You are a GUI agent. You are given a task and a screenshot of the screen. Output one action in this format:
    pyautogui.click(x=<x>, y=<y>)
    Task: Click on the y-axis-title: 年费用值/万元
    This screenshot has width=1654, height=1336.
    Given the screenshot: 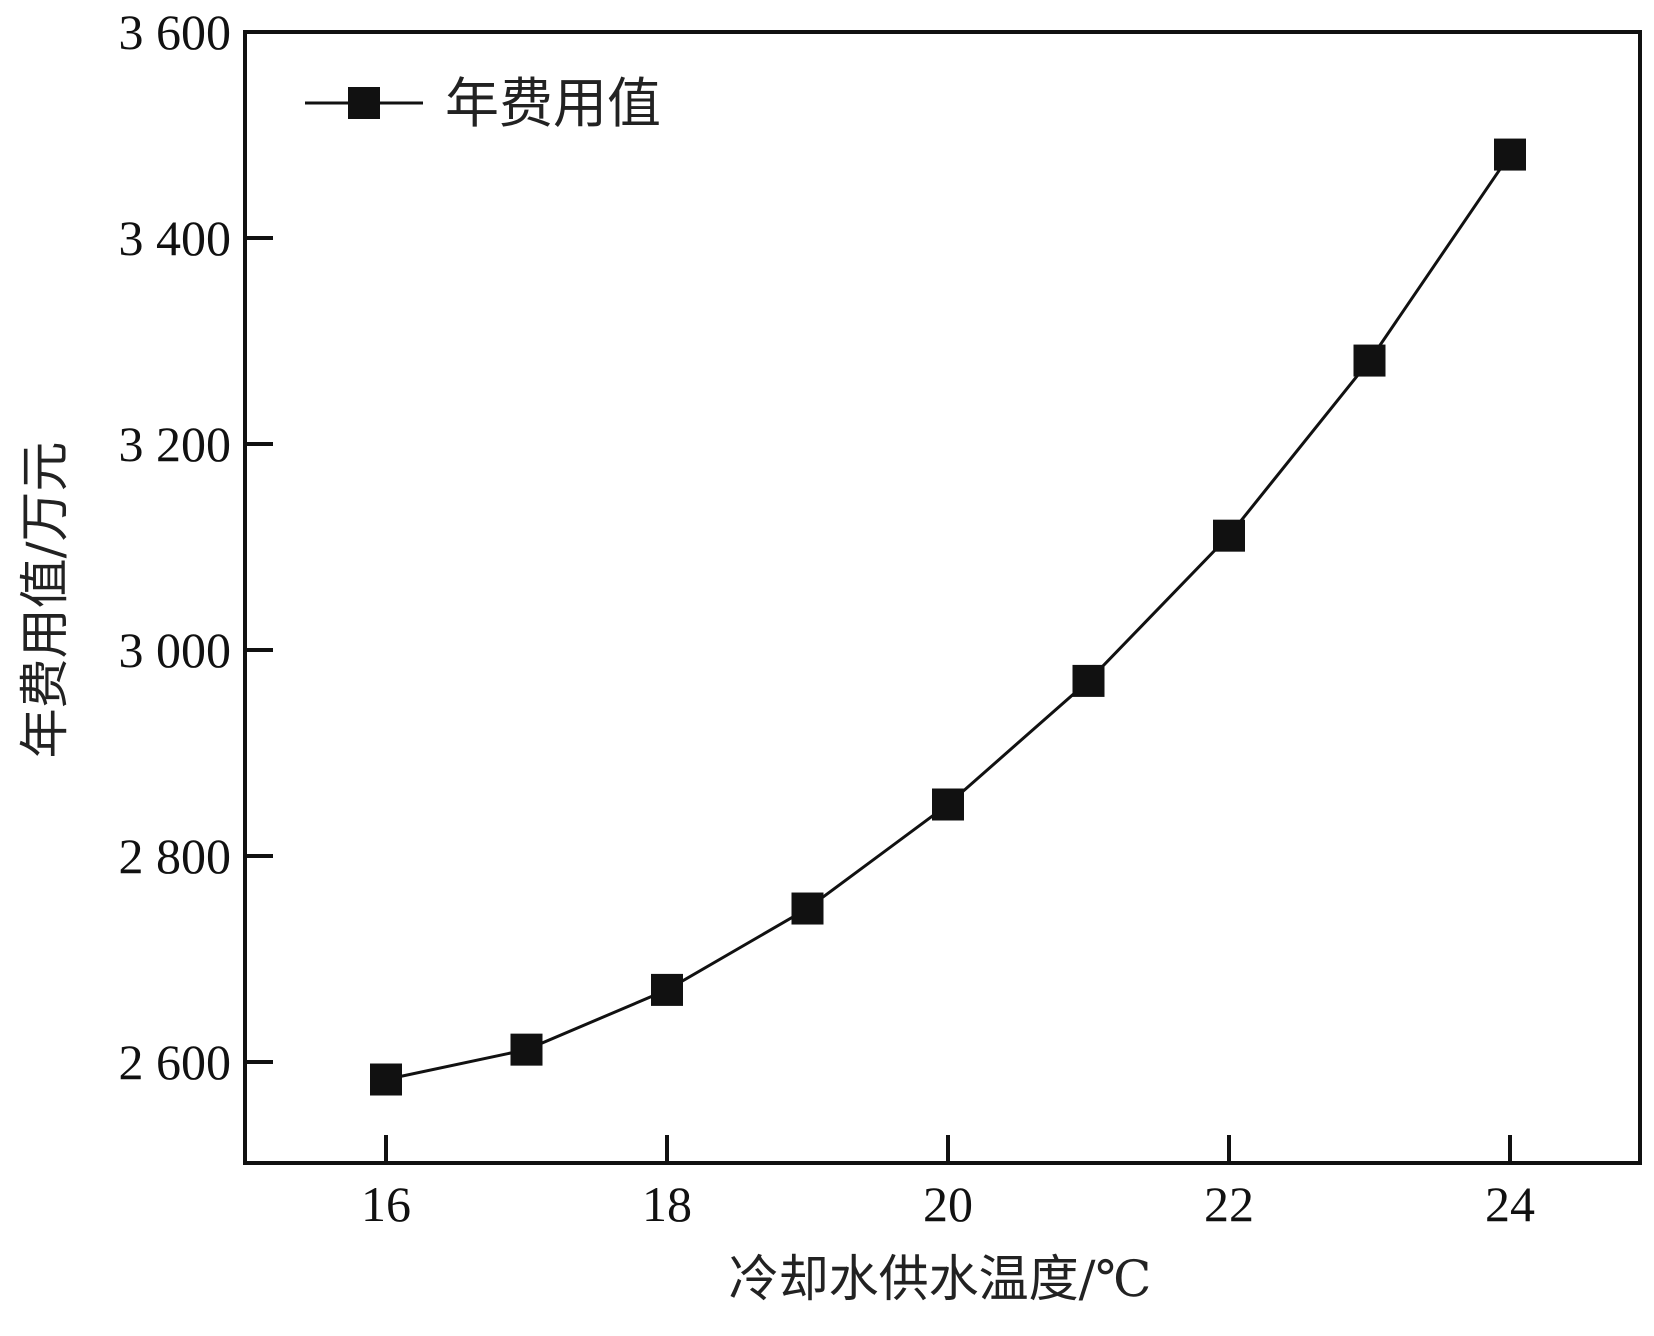 What is the action you would take?
    pyautogui.click(x=45, y=600)
    